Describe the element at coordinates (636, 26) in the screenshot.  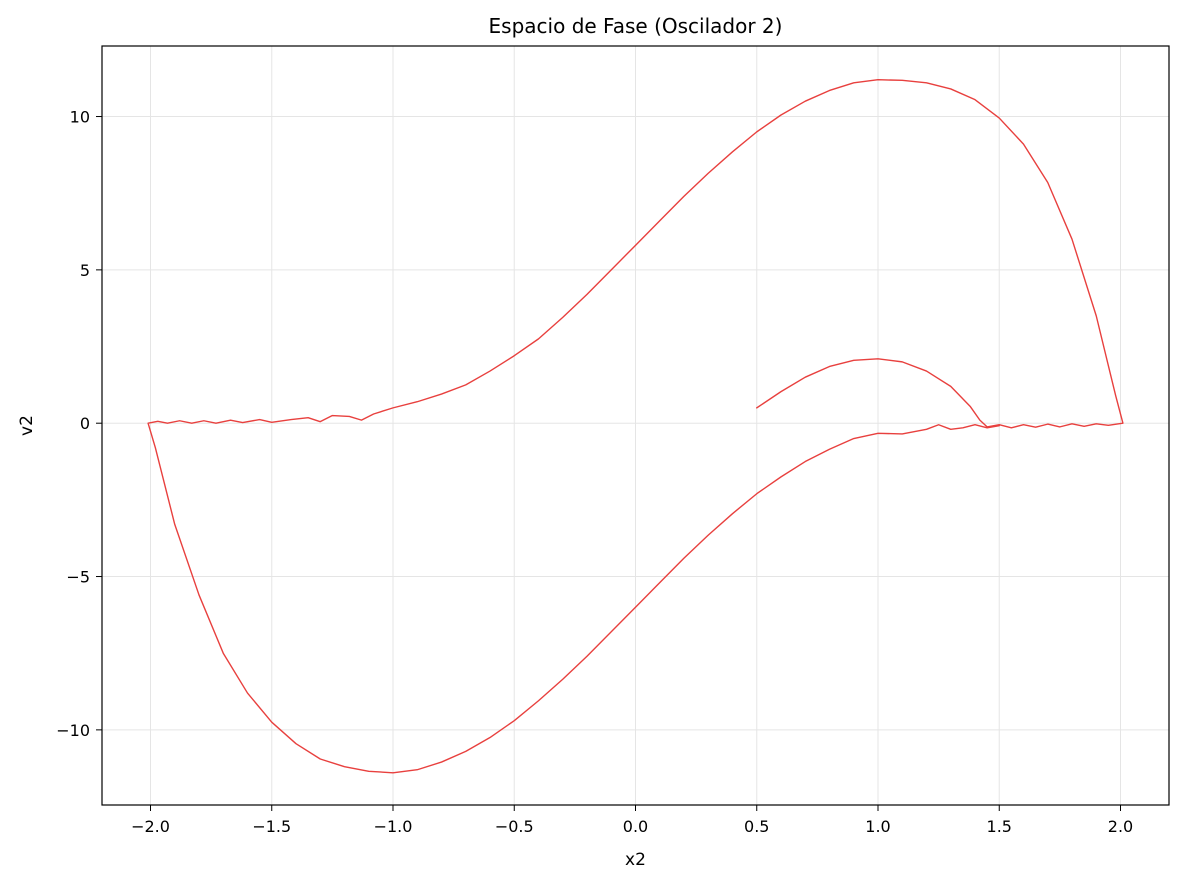
I see `chart-title: Espacio de Fase (Oscilador 2)` at that location.